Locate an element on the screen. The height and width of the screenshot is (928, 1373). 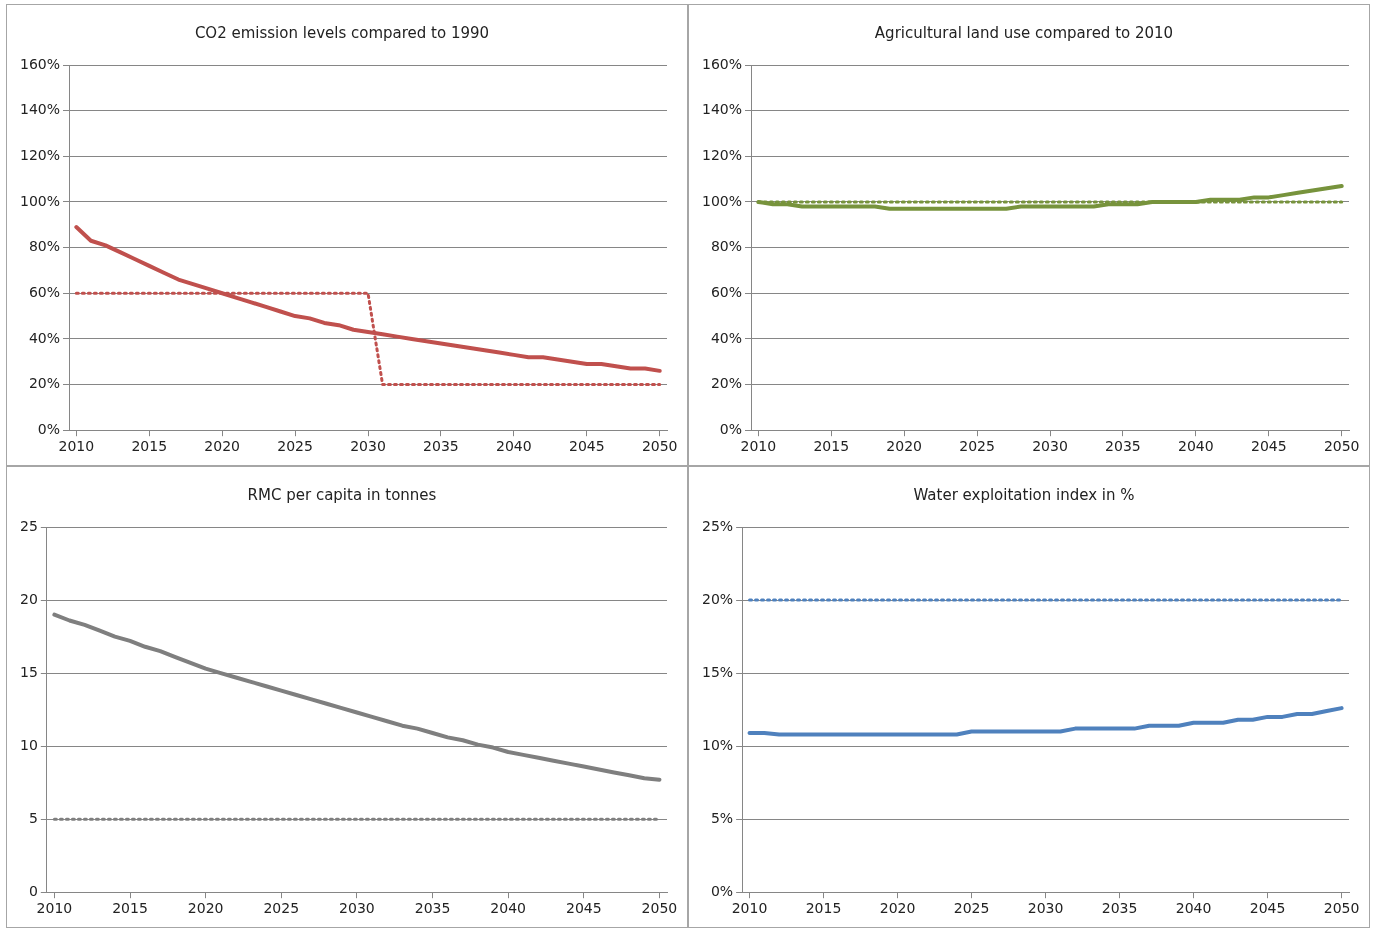
y-tick-label: 15% is located at coordinates (717, 671).